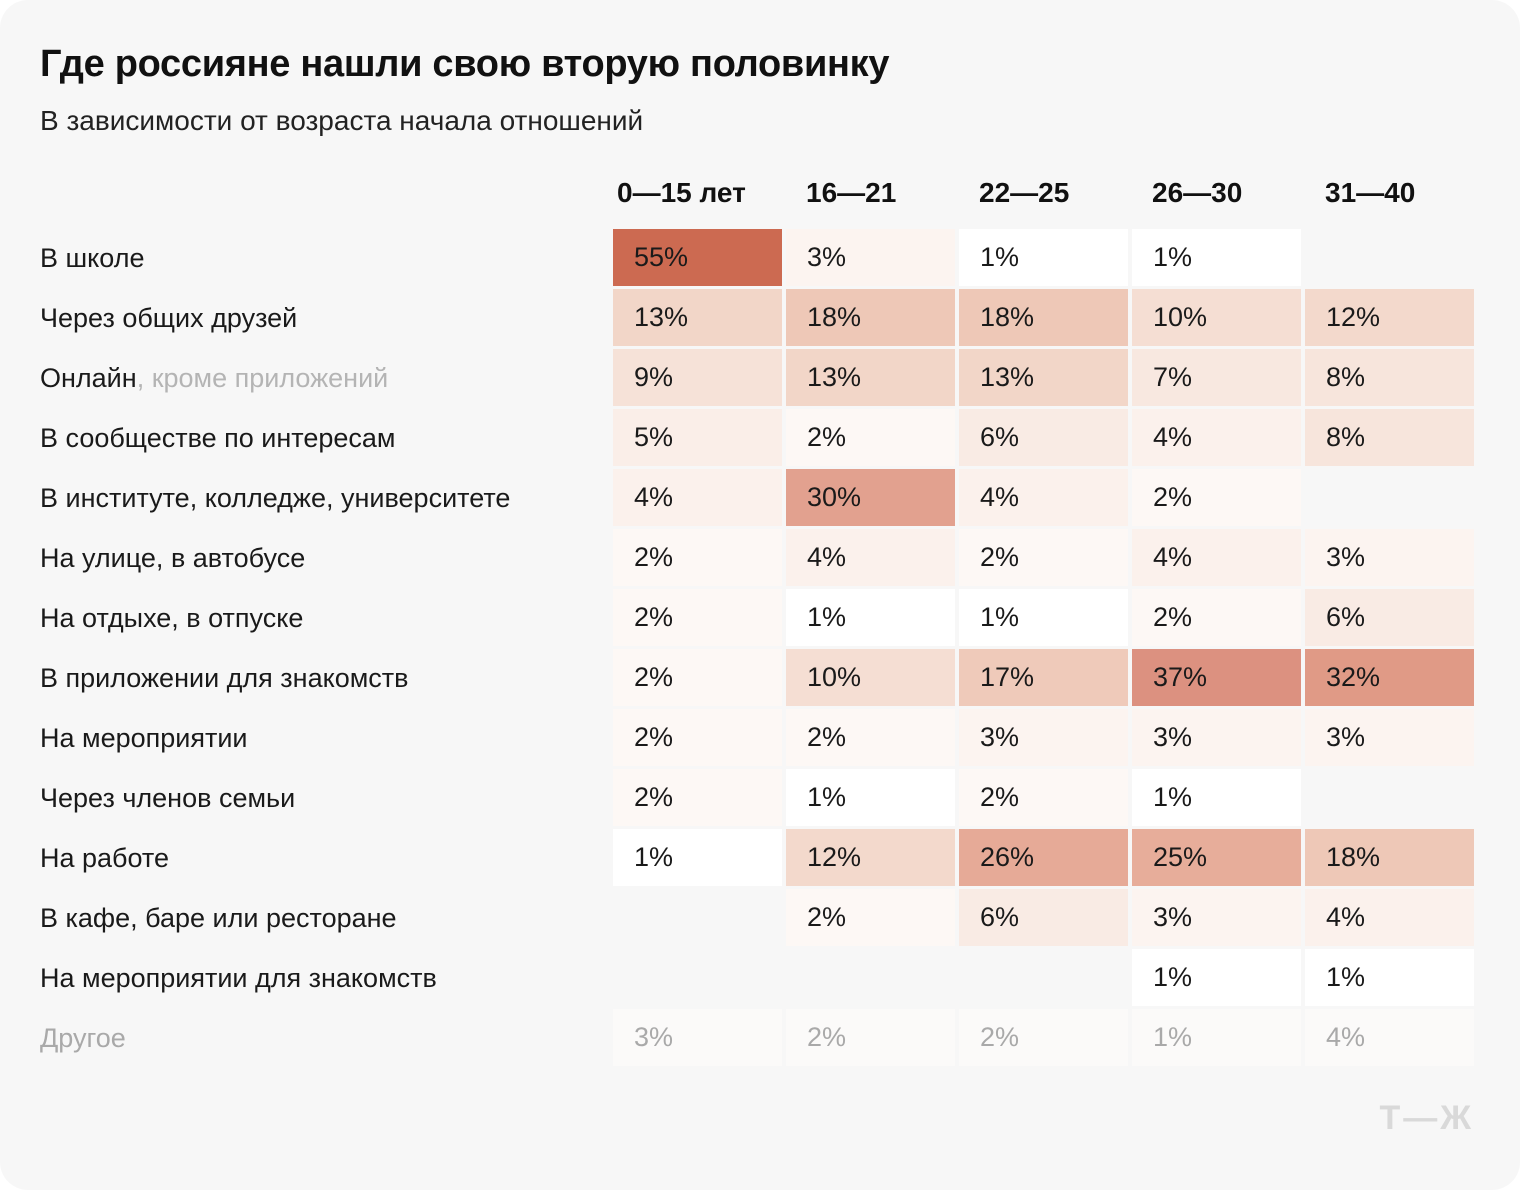 This screenshot has width=1520, height=1190. What do you see at coordinates (1216, 677) in the screenshot?
I see `heatmap-cell: 37%` at bounding box center [1216, 677].